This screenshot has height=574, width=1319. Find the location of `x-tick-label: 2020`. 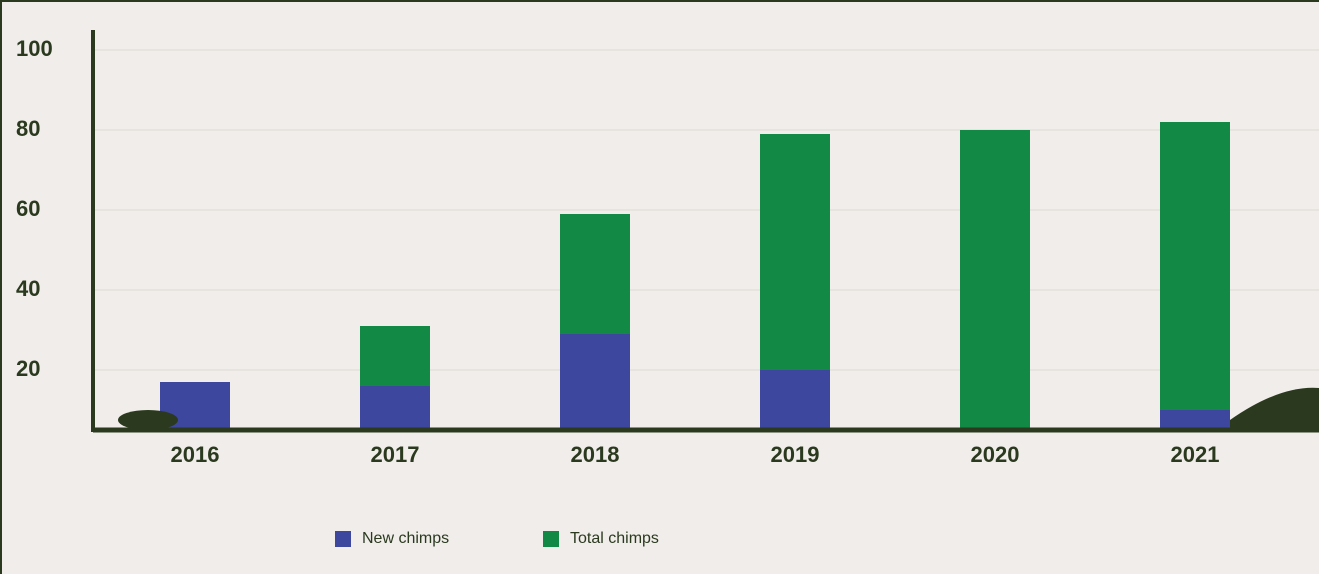

x-tick-label: 2020 is located at coordinates (995, 454).